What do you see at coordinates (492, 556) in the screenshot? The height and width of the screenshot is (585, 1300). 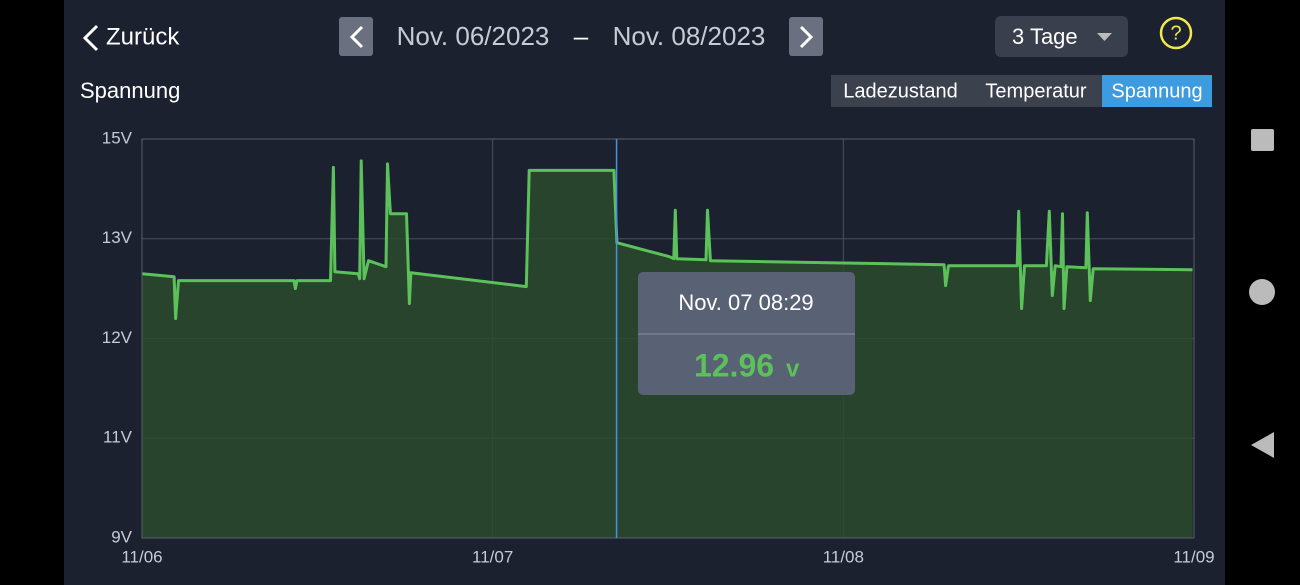 I see `x-tick-label: 11/07` at bounding box center [492, 556].